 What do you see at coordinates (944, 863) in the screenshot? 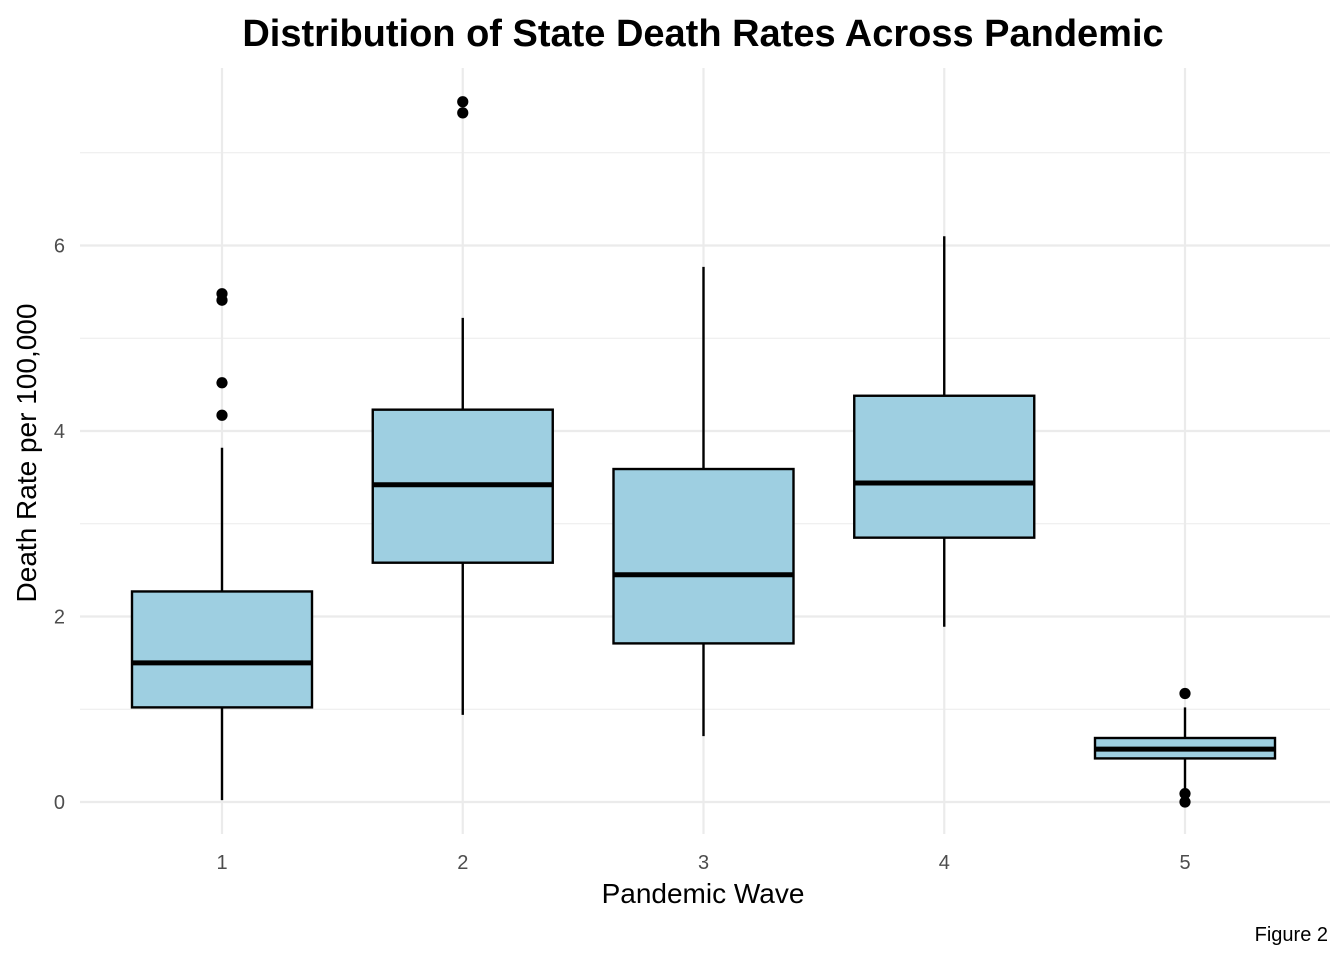
I see `x-tick-label: 4` at bounding box center [944, 863].